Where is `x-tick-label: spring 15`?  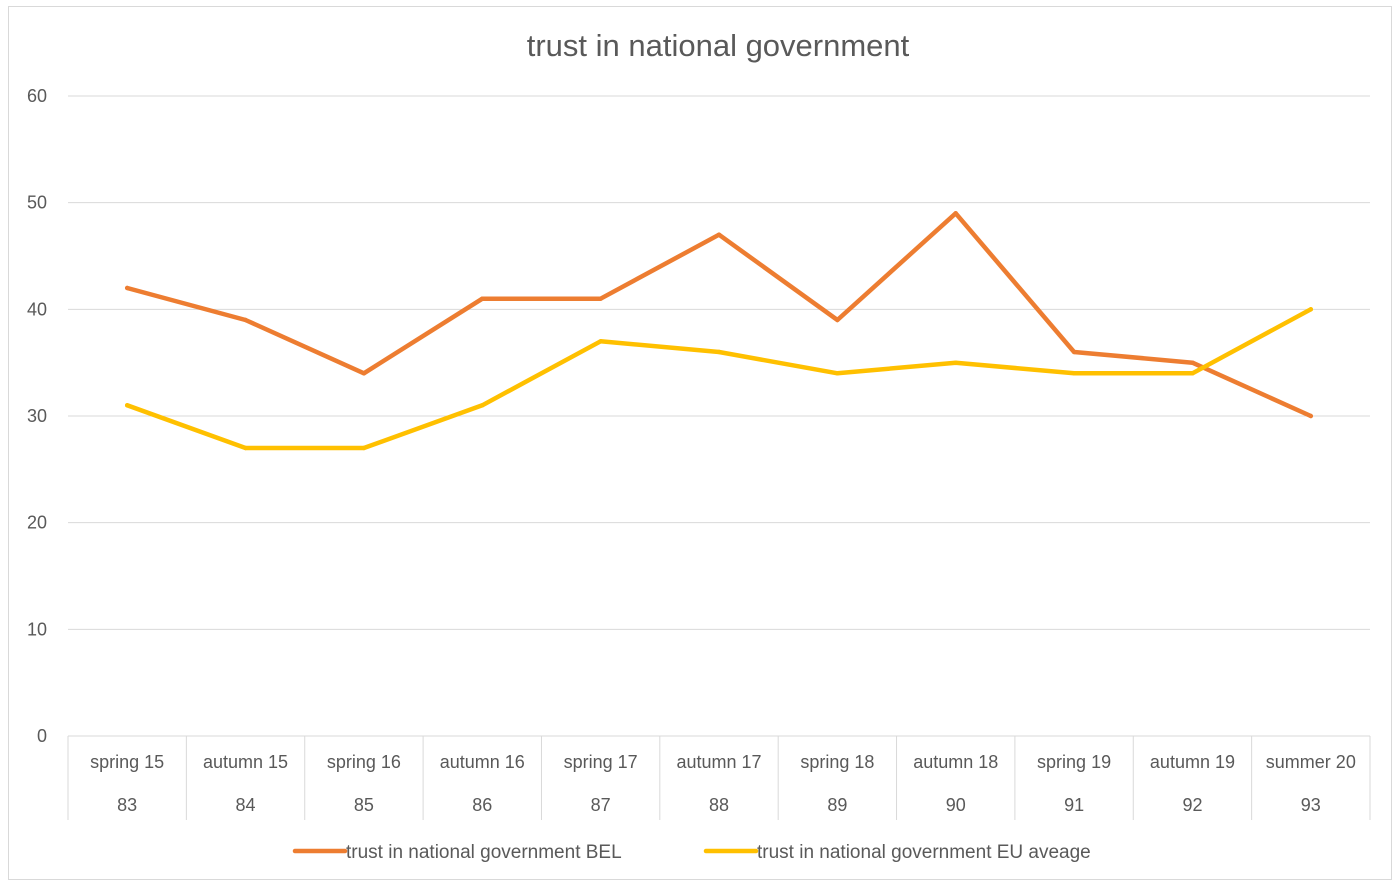 x-tick-label: spring 15 is located at coordinates (127, 762).